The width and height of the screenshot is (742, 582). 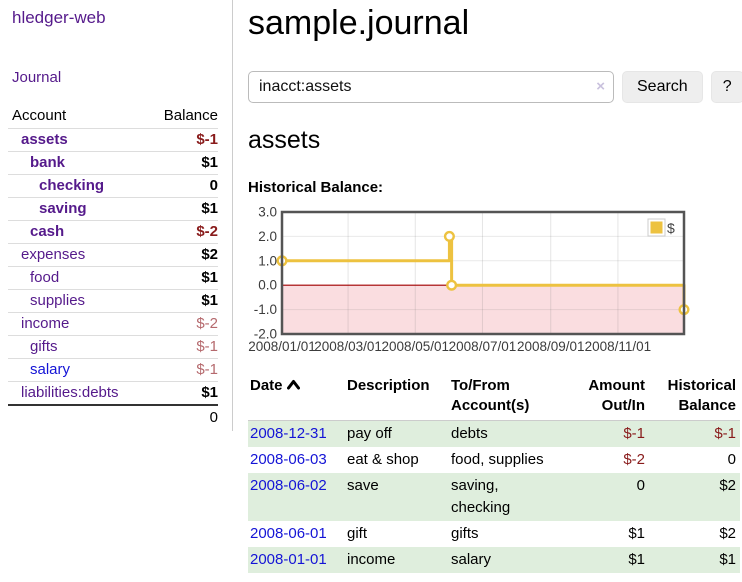 What do you see at coordinates (507, 397) in the screenshot?
I see `register-header-accounts: To/From Account(s)` at bounding box center [507, 397].